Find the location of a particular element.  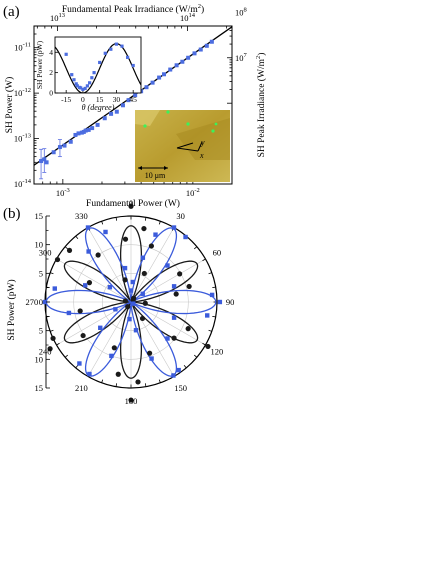

panel-a-label: (a) is located at coordinates (11, 12).